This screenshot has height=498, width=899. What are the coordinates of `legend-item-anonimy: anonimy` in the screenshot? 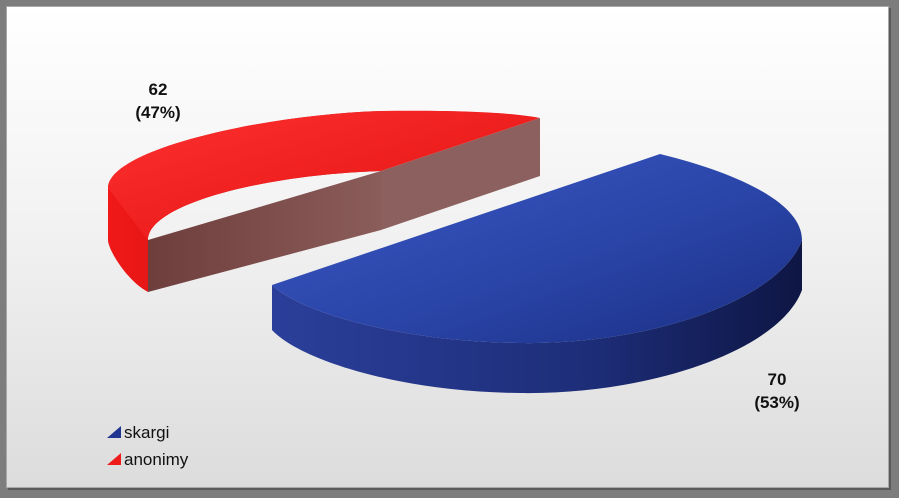 It's located at (148, 459).